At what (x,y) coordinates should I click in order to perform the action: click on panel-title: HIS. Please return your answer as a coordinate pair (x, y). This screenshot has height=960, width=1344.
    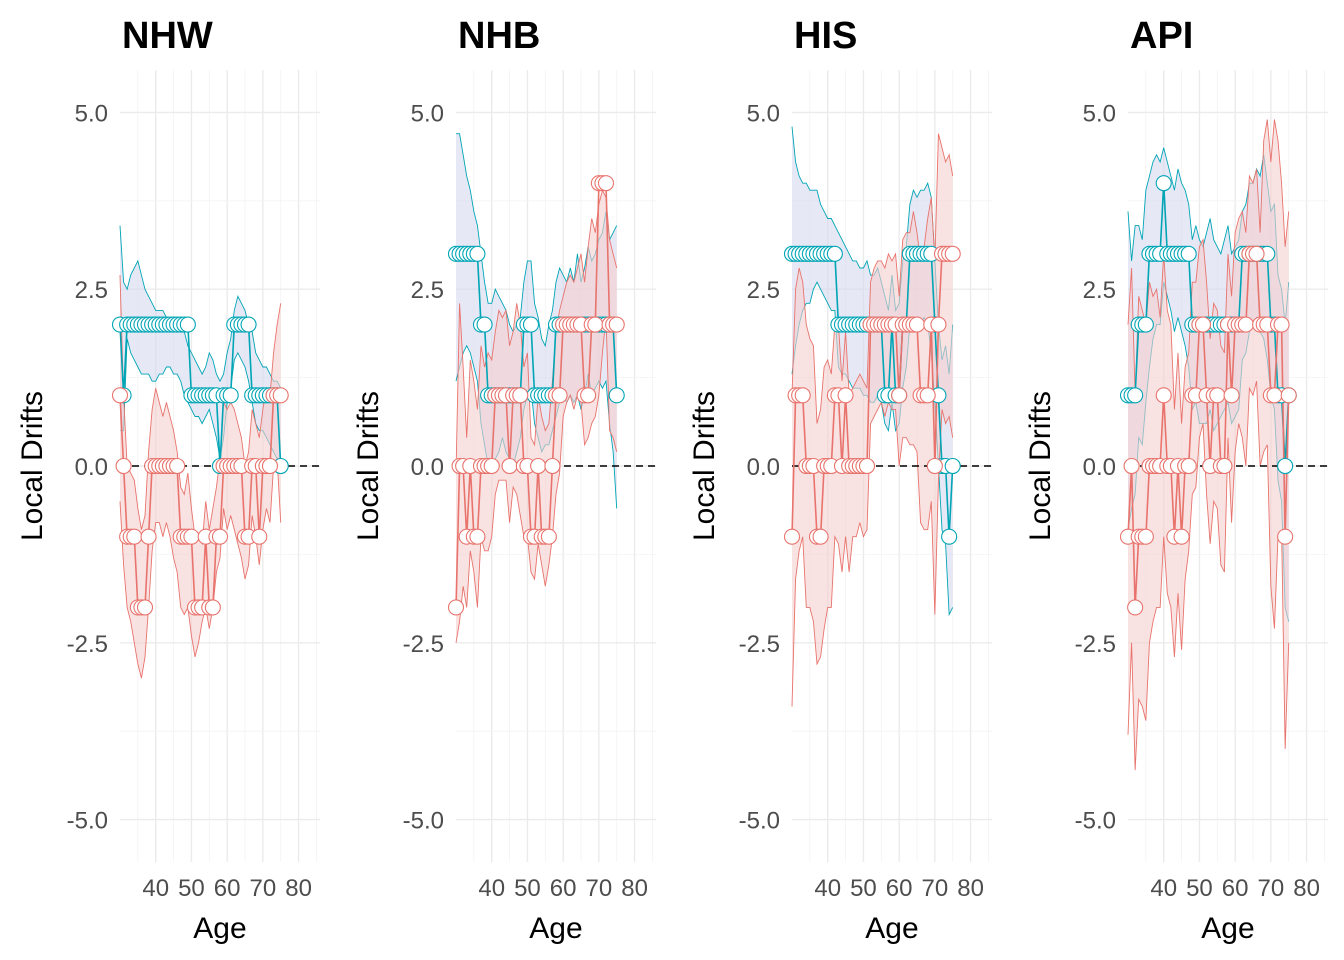
    Looking at the image, I should click on (825, 36).